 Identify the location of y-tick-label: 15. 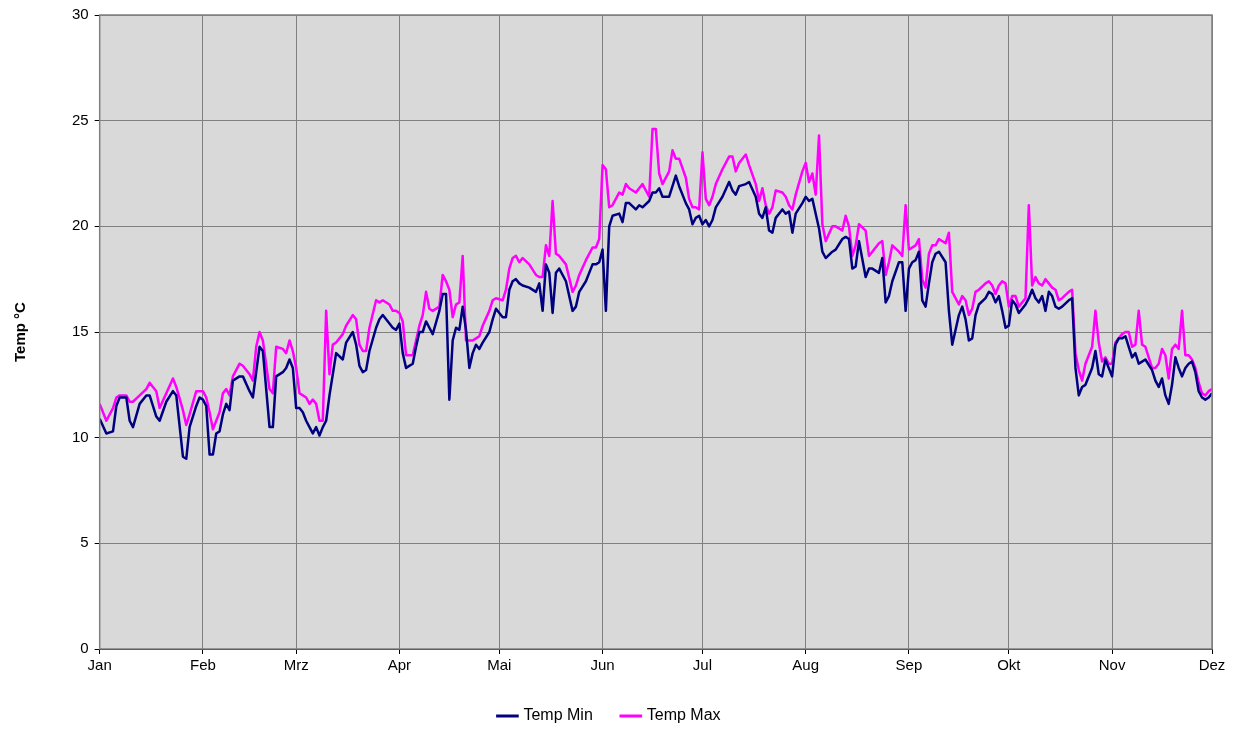
(80, 331).